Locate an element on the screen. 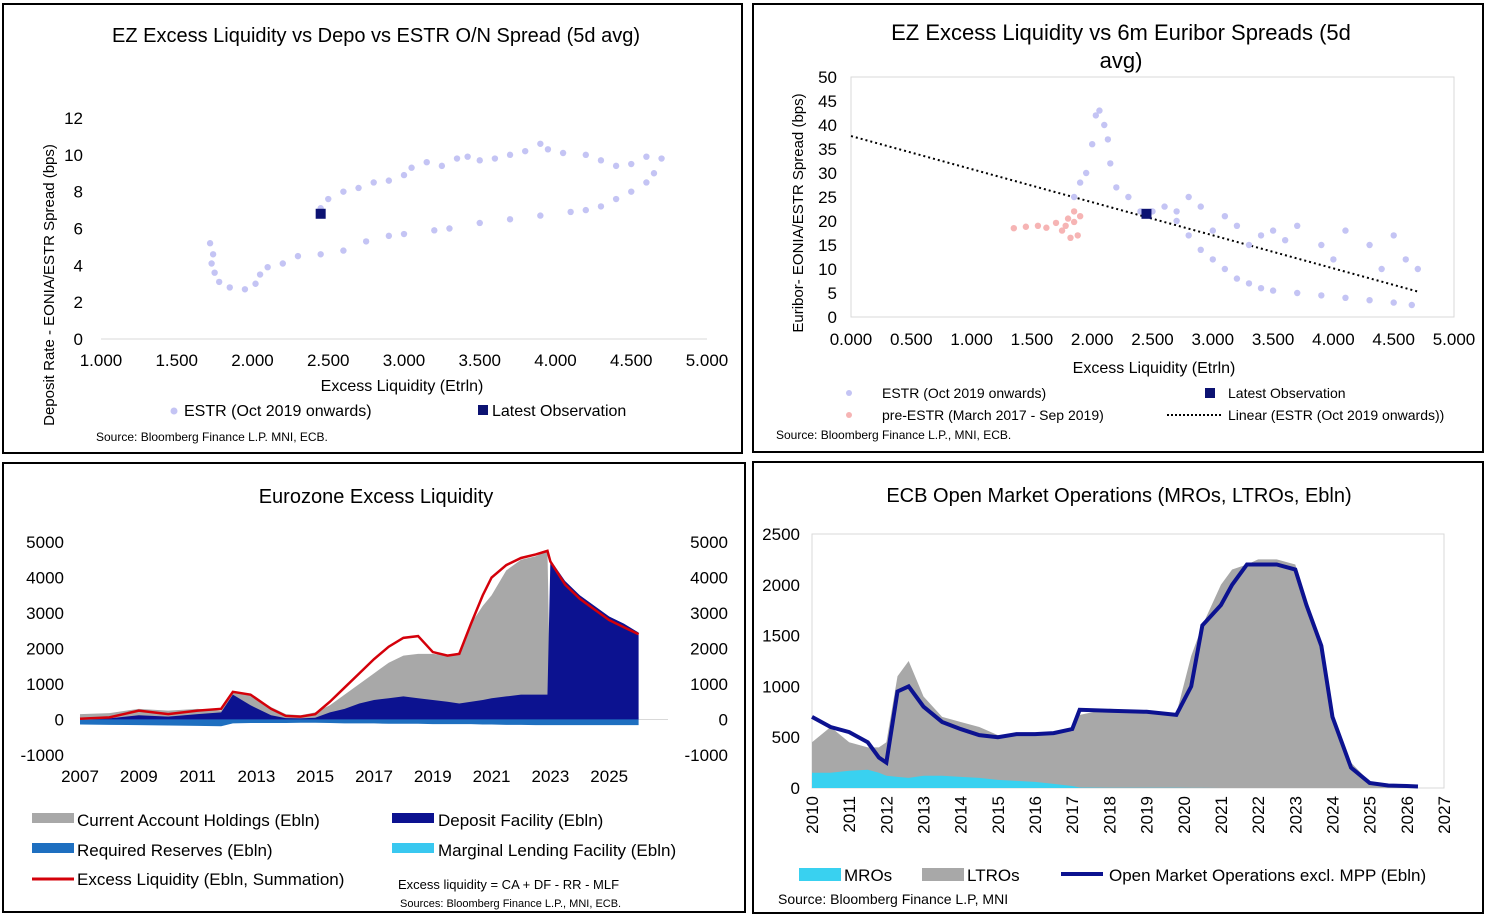 The width and height of the screenshot is (1487, 917). trendline-linear is located at coordinates (1134, 214).